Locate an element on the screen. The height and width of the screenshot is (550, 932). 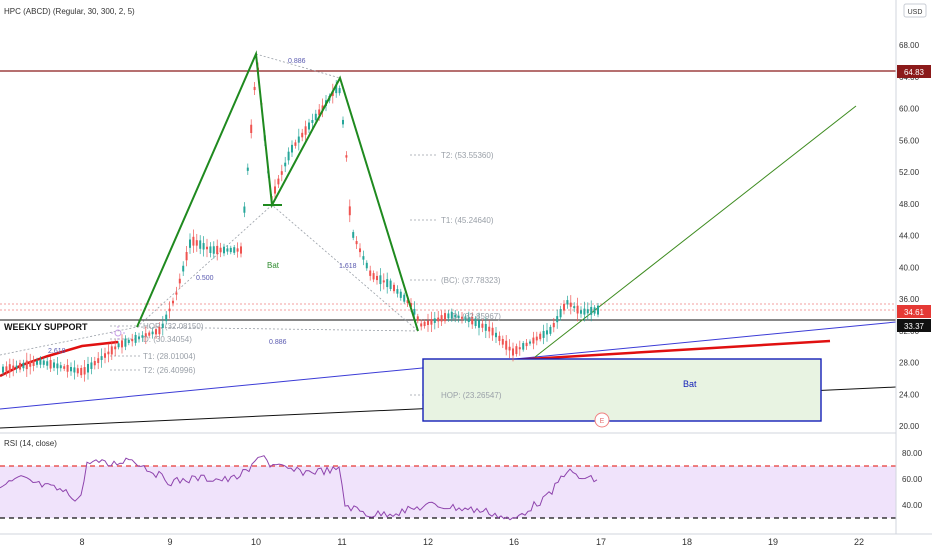
price-axis is located at coordinates (914, 267).